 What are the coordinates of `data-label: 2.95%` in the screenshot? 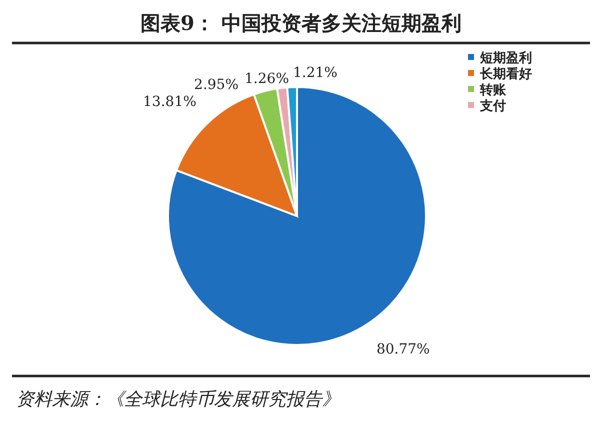 It's located at (216, 85).